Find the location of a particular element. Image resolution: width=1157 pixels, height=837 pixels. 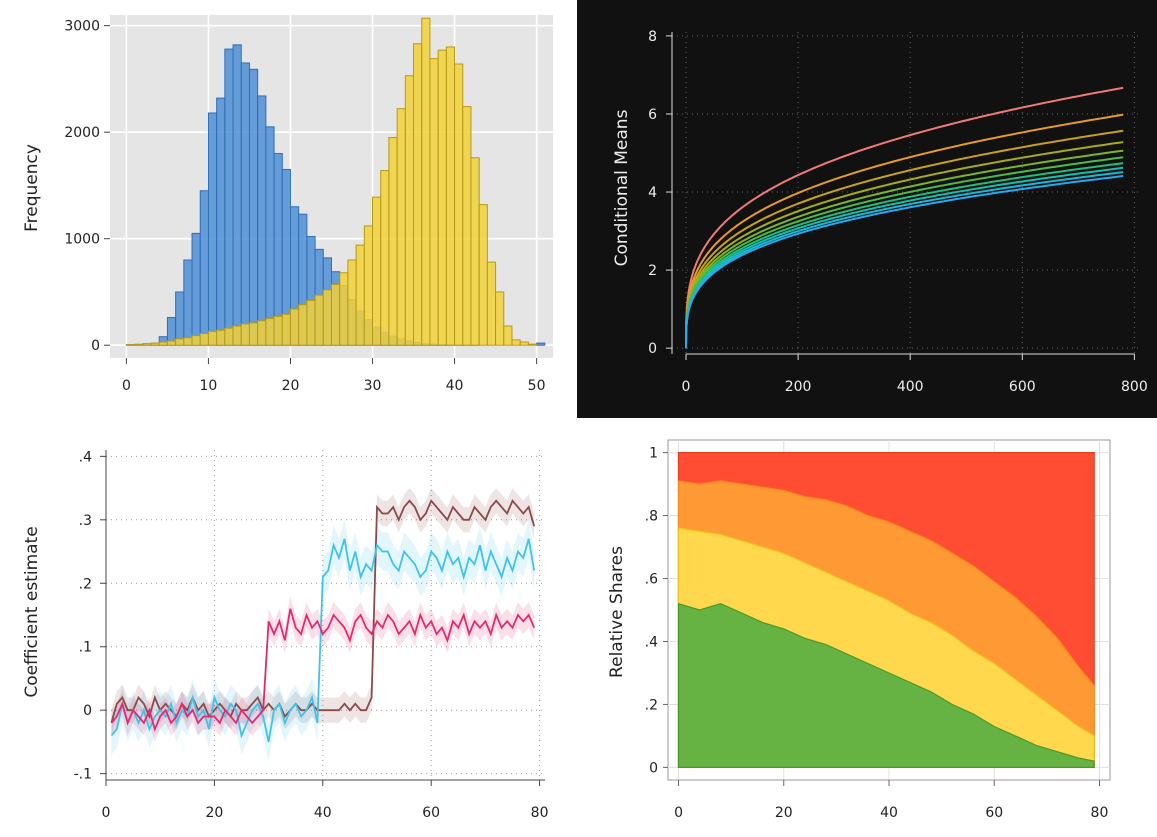

y-tick-label: 4 is located at coordinates (652, 193).